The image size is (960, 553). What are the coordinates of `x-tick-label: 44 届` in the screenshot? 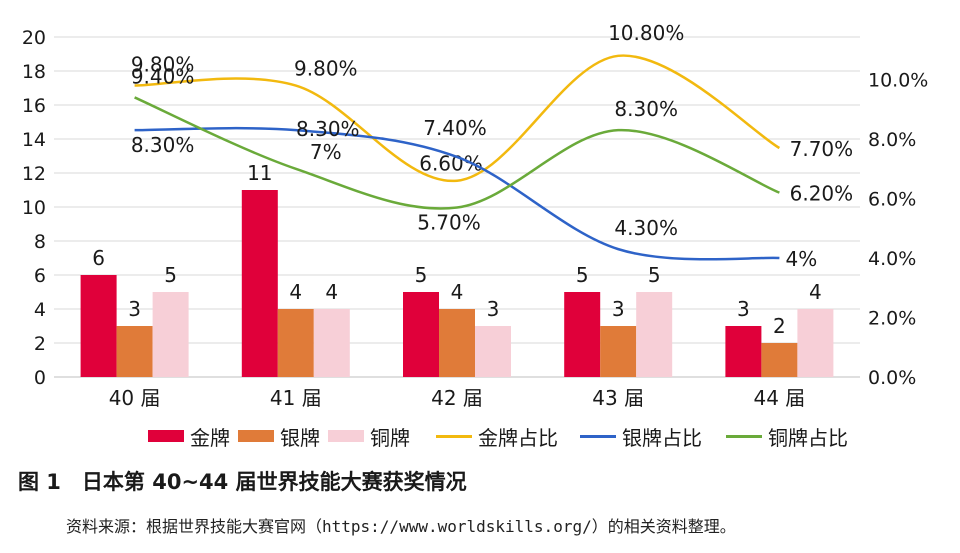 It's located at (779, 398).